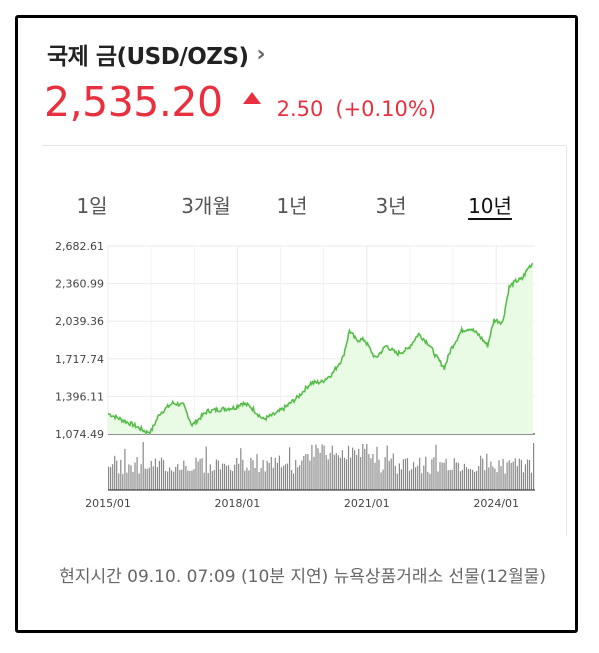 The image size is (599, 653). Describe the element at coordinates (261, 54) in the screenshot. I see `chevron-right-icon: ›` at that location.